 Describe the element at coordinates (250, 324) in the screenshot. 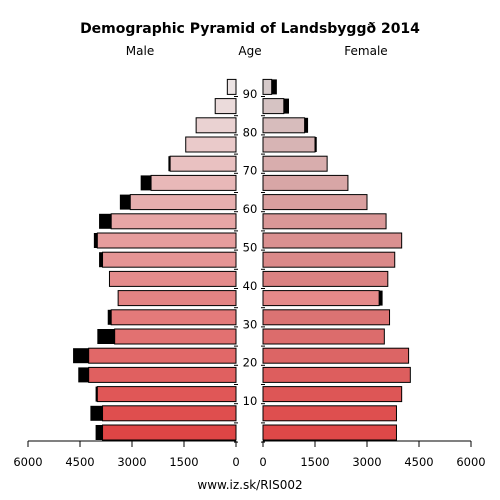

I see `age-tick-label: 30` at that location.